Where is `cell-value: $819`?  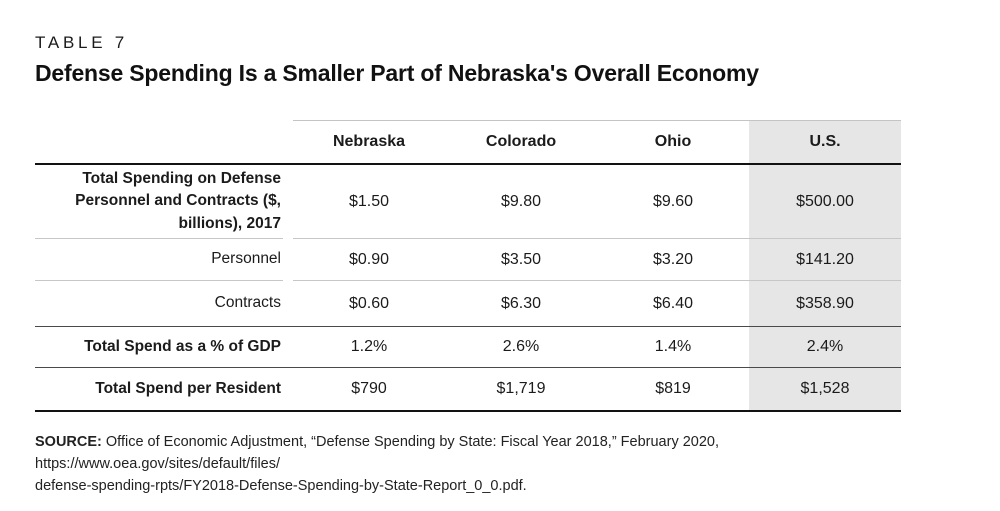 cell-value: $819 is located at coordinates (673, 388).